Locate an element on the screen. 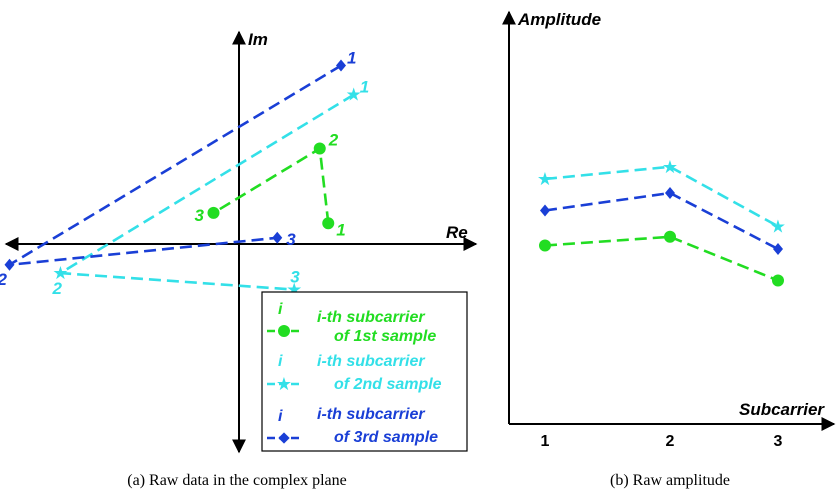 The width and height of the screenshot is (839, 495). legend-line2: of 1st sample is located at coordinates (385, 336).